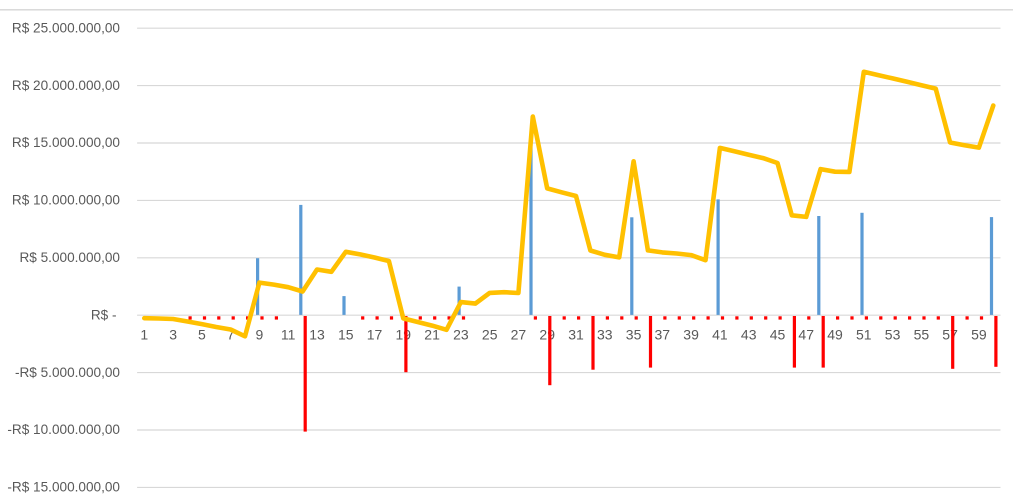 The height and width of the screenshot is (504, 1013). What do you see at coordinates (67, 372) in the screenshot?
I see `svg-text: -R$ 5.000.000,00` at bounding box center [67, 372].